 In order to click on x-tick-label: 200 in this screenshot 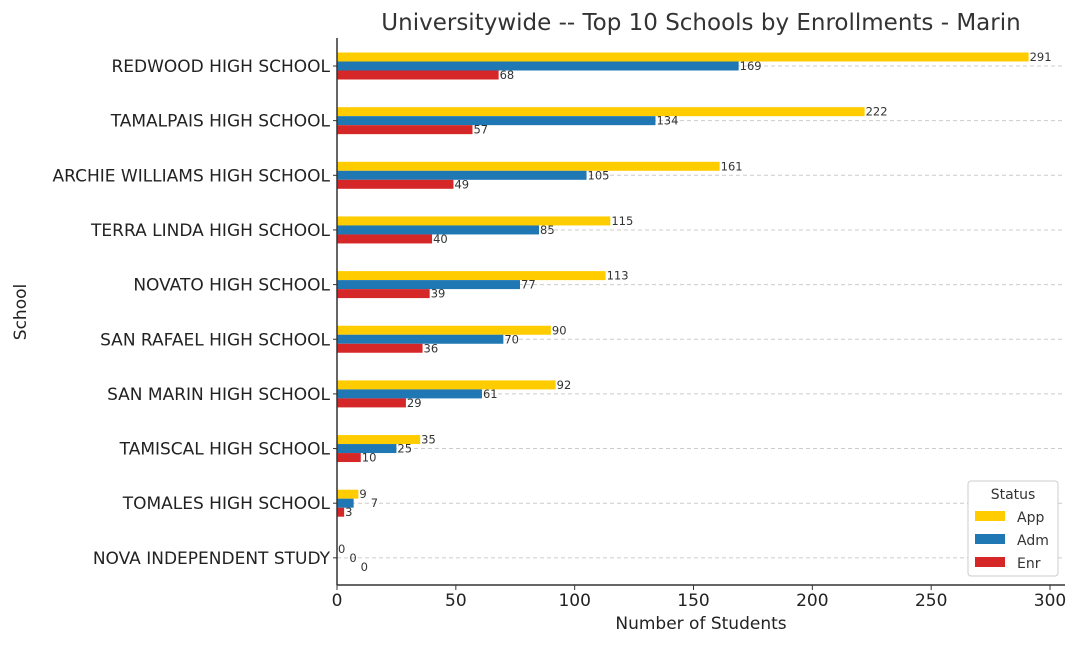, I will do `click(812, 601)`.